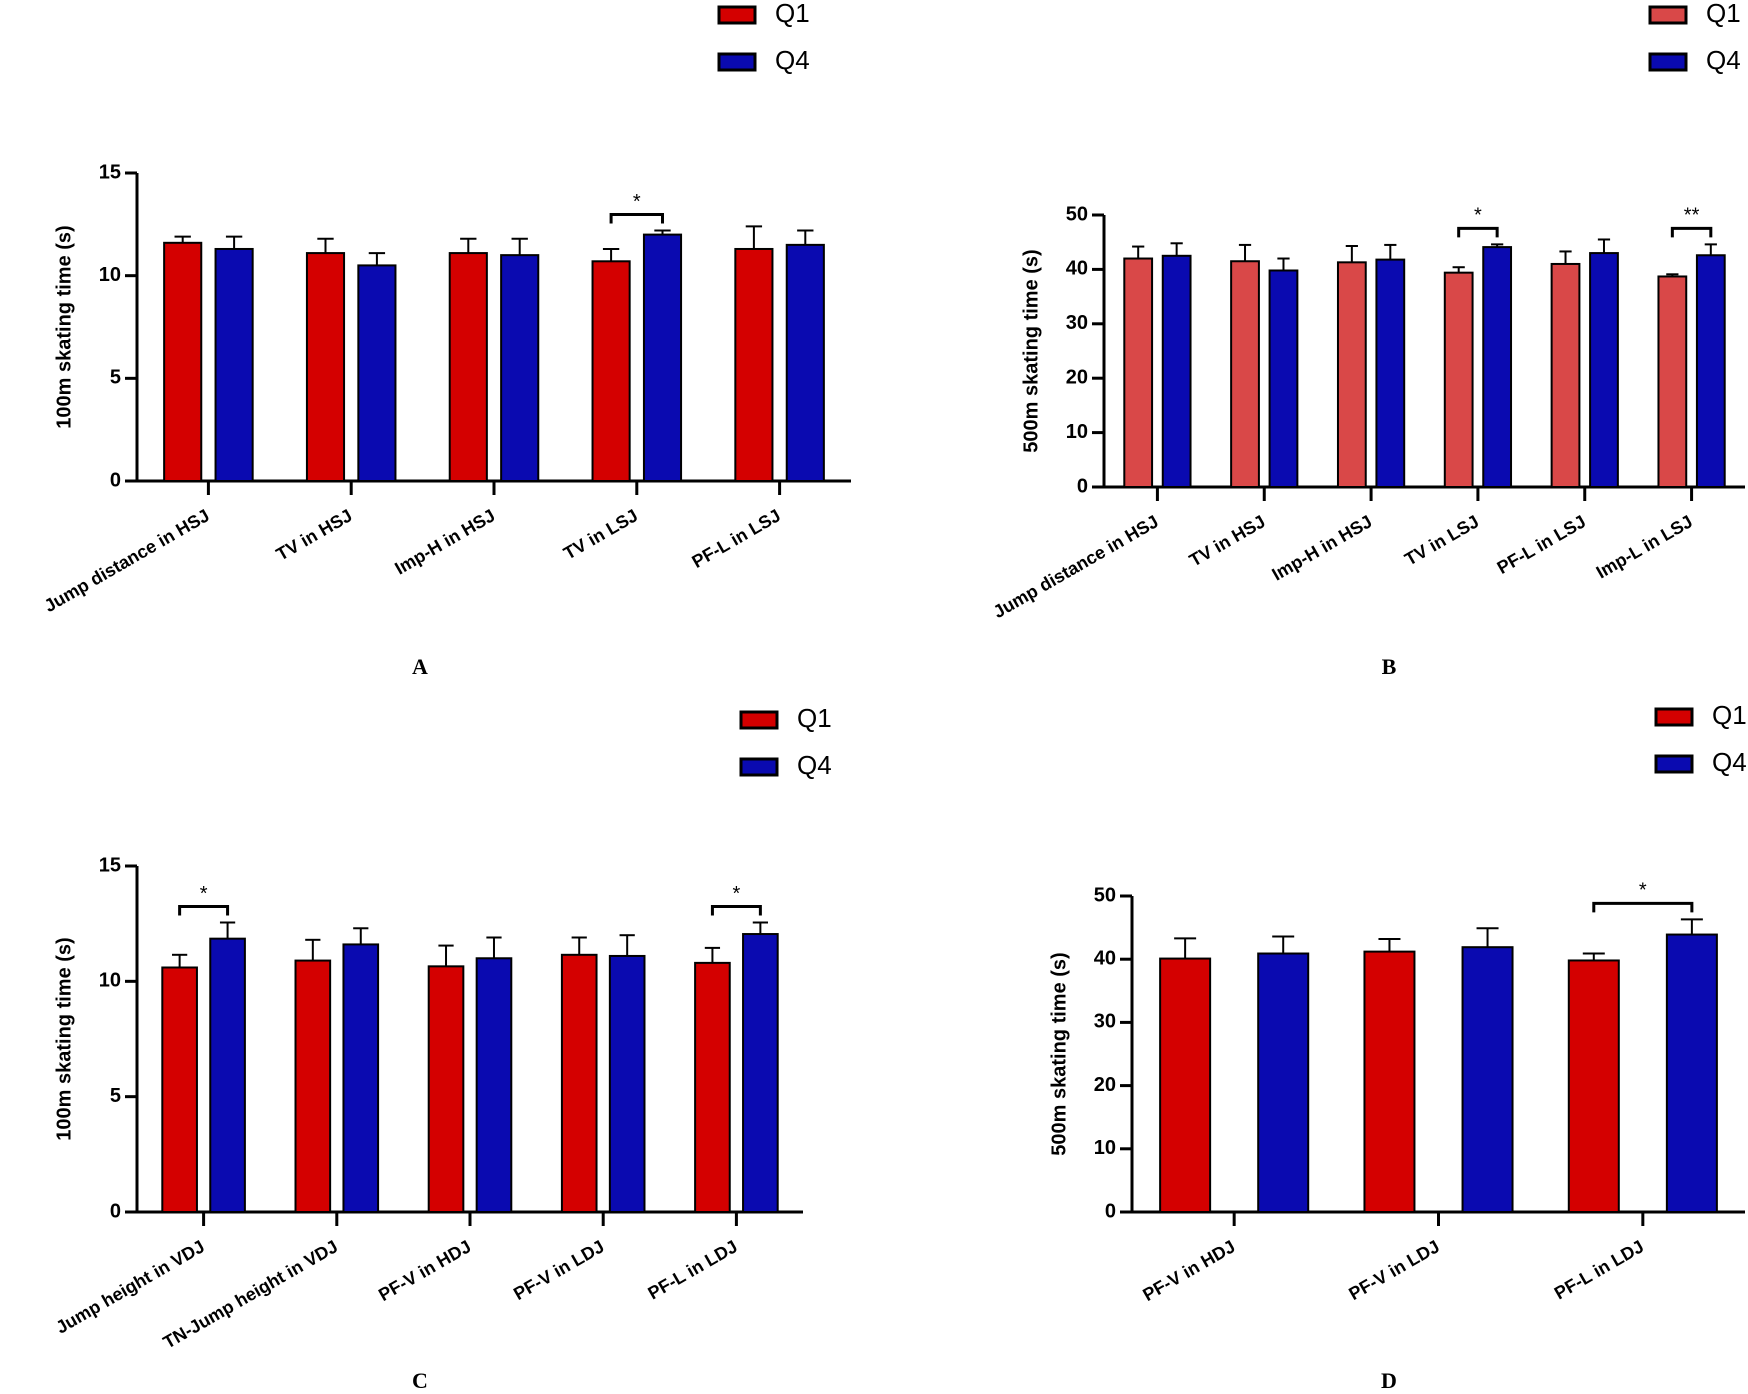 The width and height of the screenshot is (1748, 1394). What do you see at coordinates (1389, 1380) in the screenshot?
I see `panel-label: D` at bounding box center [1389, 1380].